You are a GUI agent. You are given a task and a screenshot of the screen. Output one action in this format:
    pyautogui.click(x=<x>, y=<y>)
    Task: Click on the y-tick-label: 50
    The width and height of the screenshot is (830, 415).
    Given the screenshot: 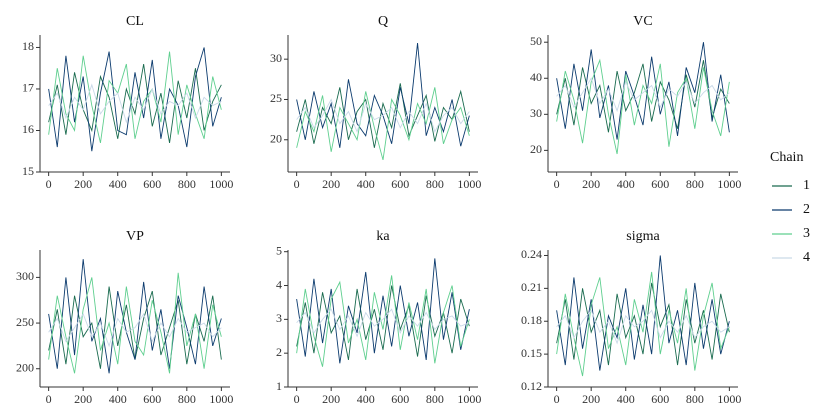 What is the action you would take?
    pyautogui.click(x=536, y=41)
    